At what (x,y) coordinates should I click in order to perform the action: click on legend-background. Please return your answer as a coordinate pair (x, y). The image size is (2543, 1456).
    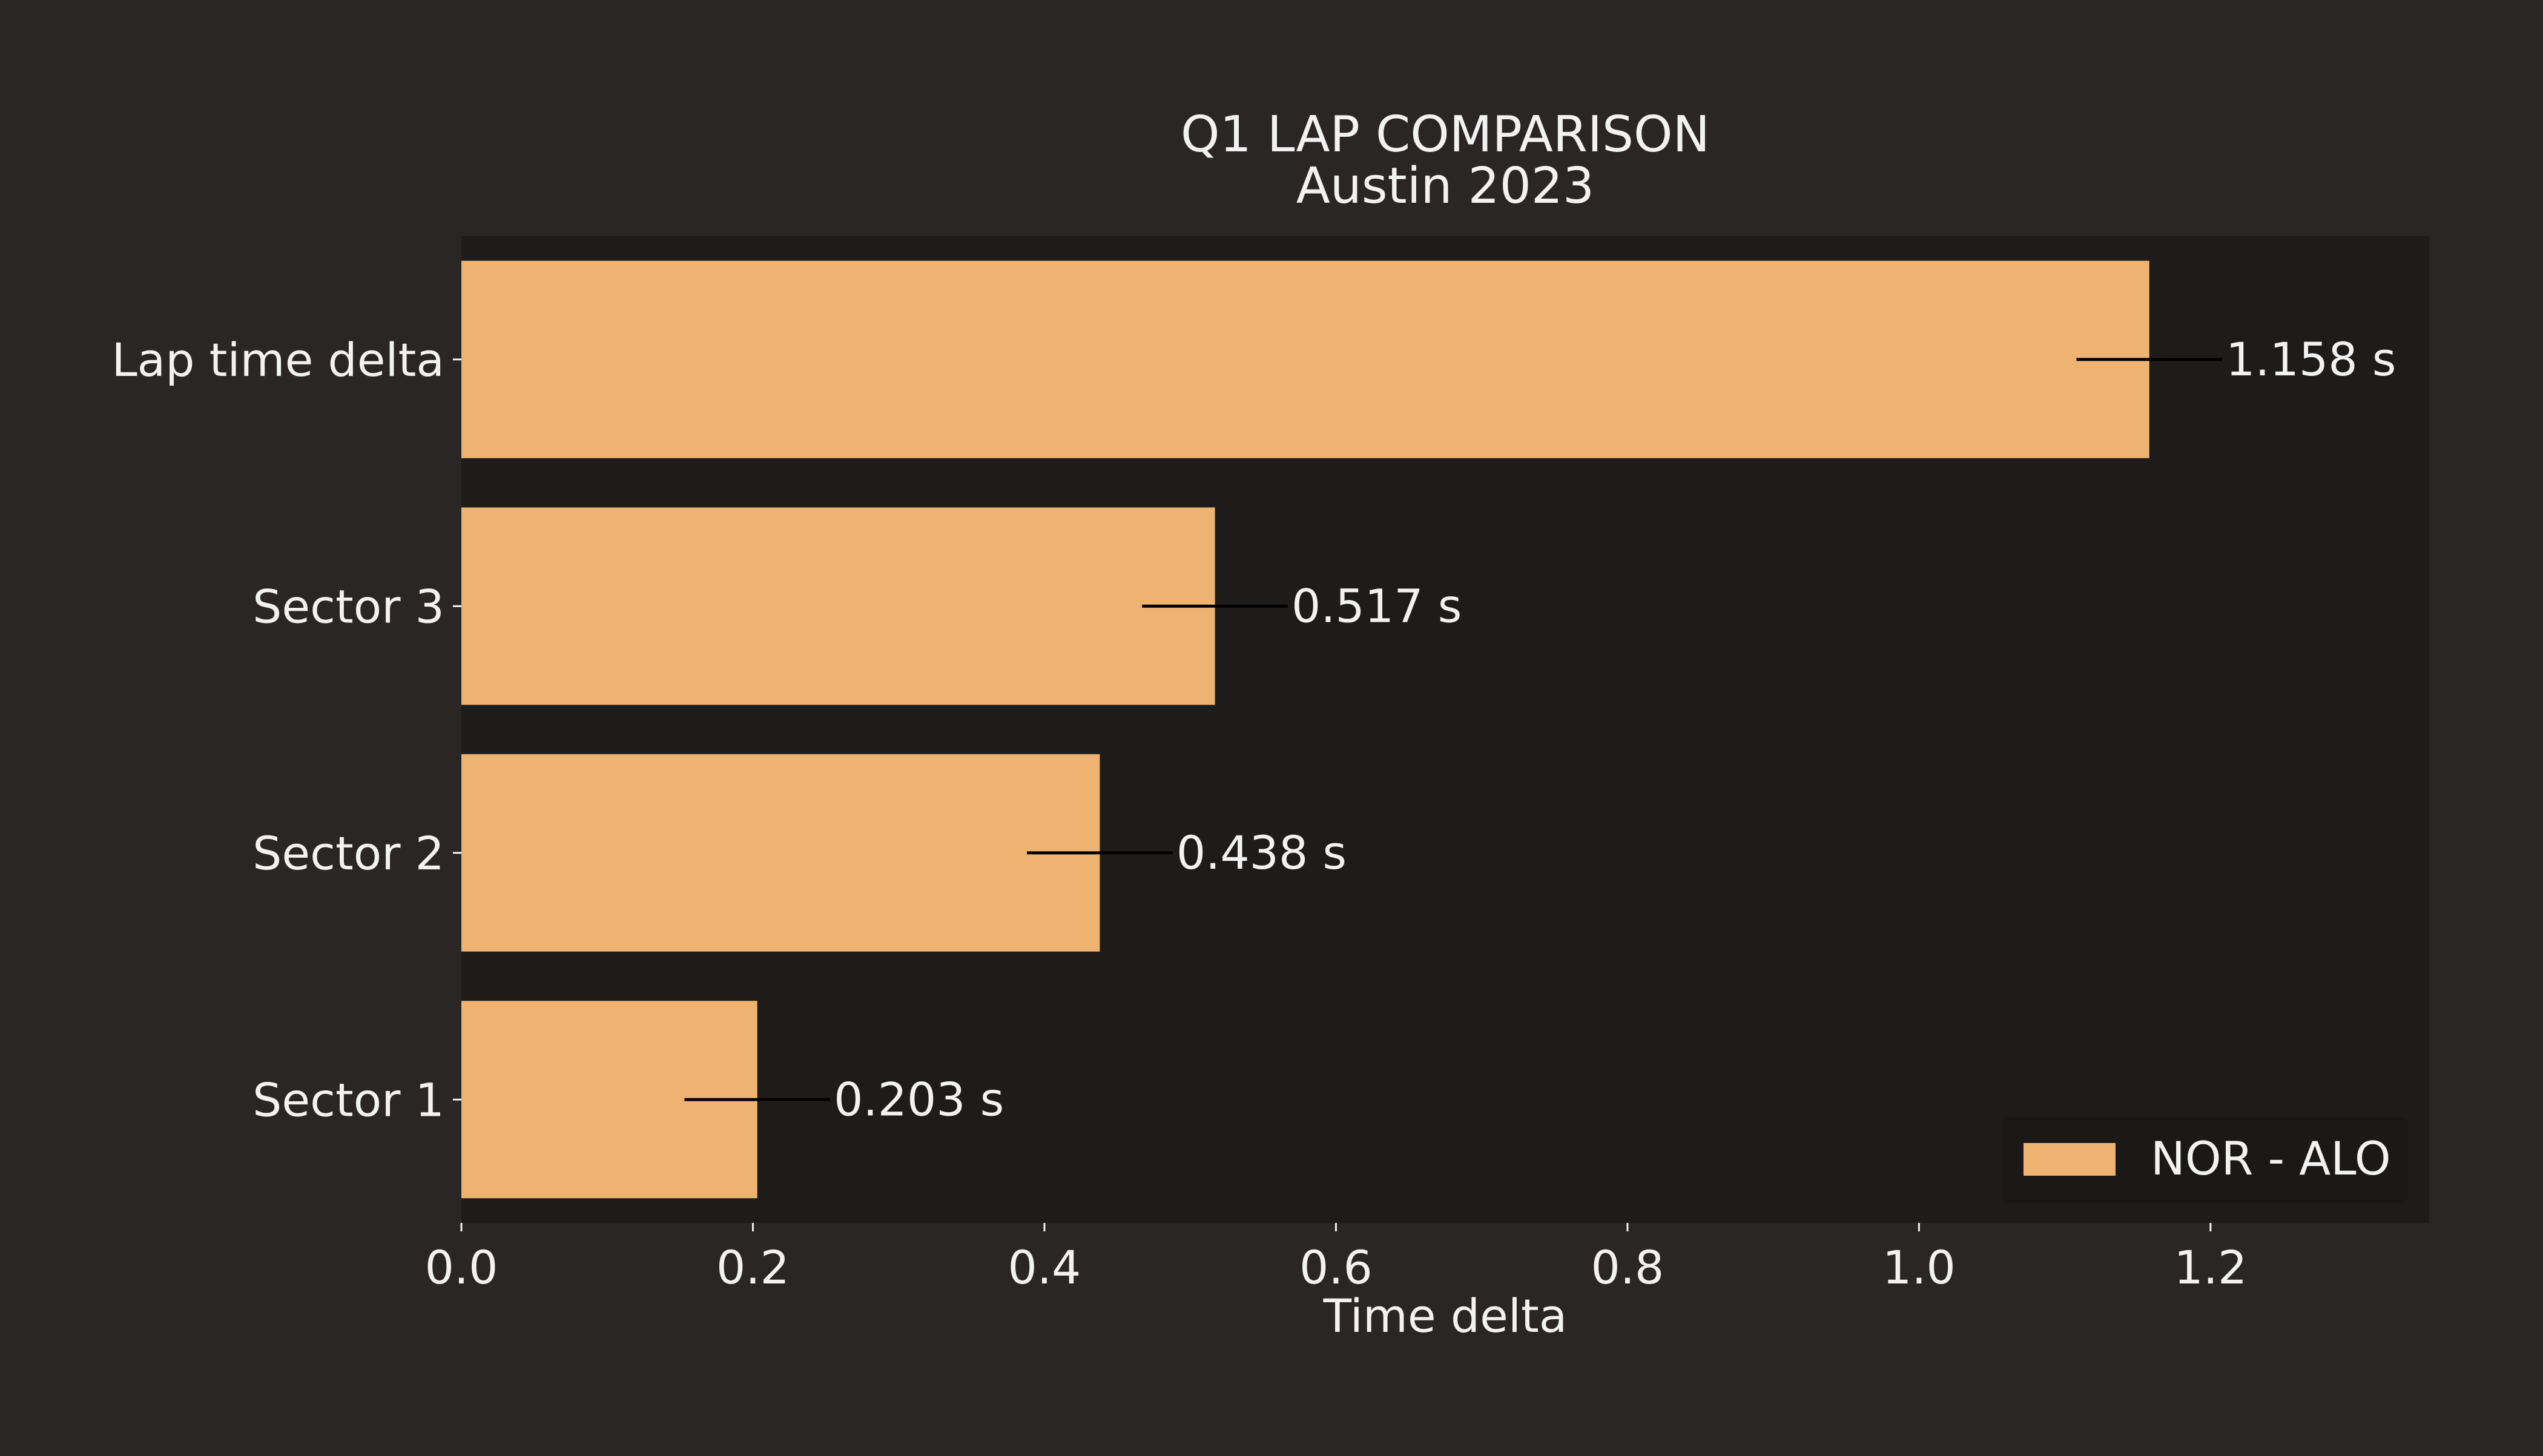
    Looking at the image, I should click on (2204, 1160).